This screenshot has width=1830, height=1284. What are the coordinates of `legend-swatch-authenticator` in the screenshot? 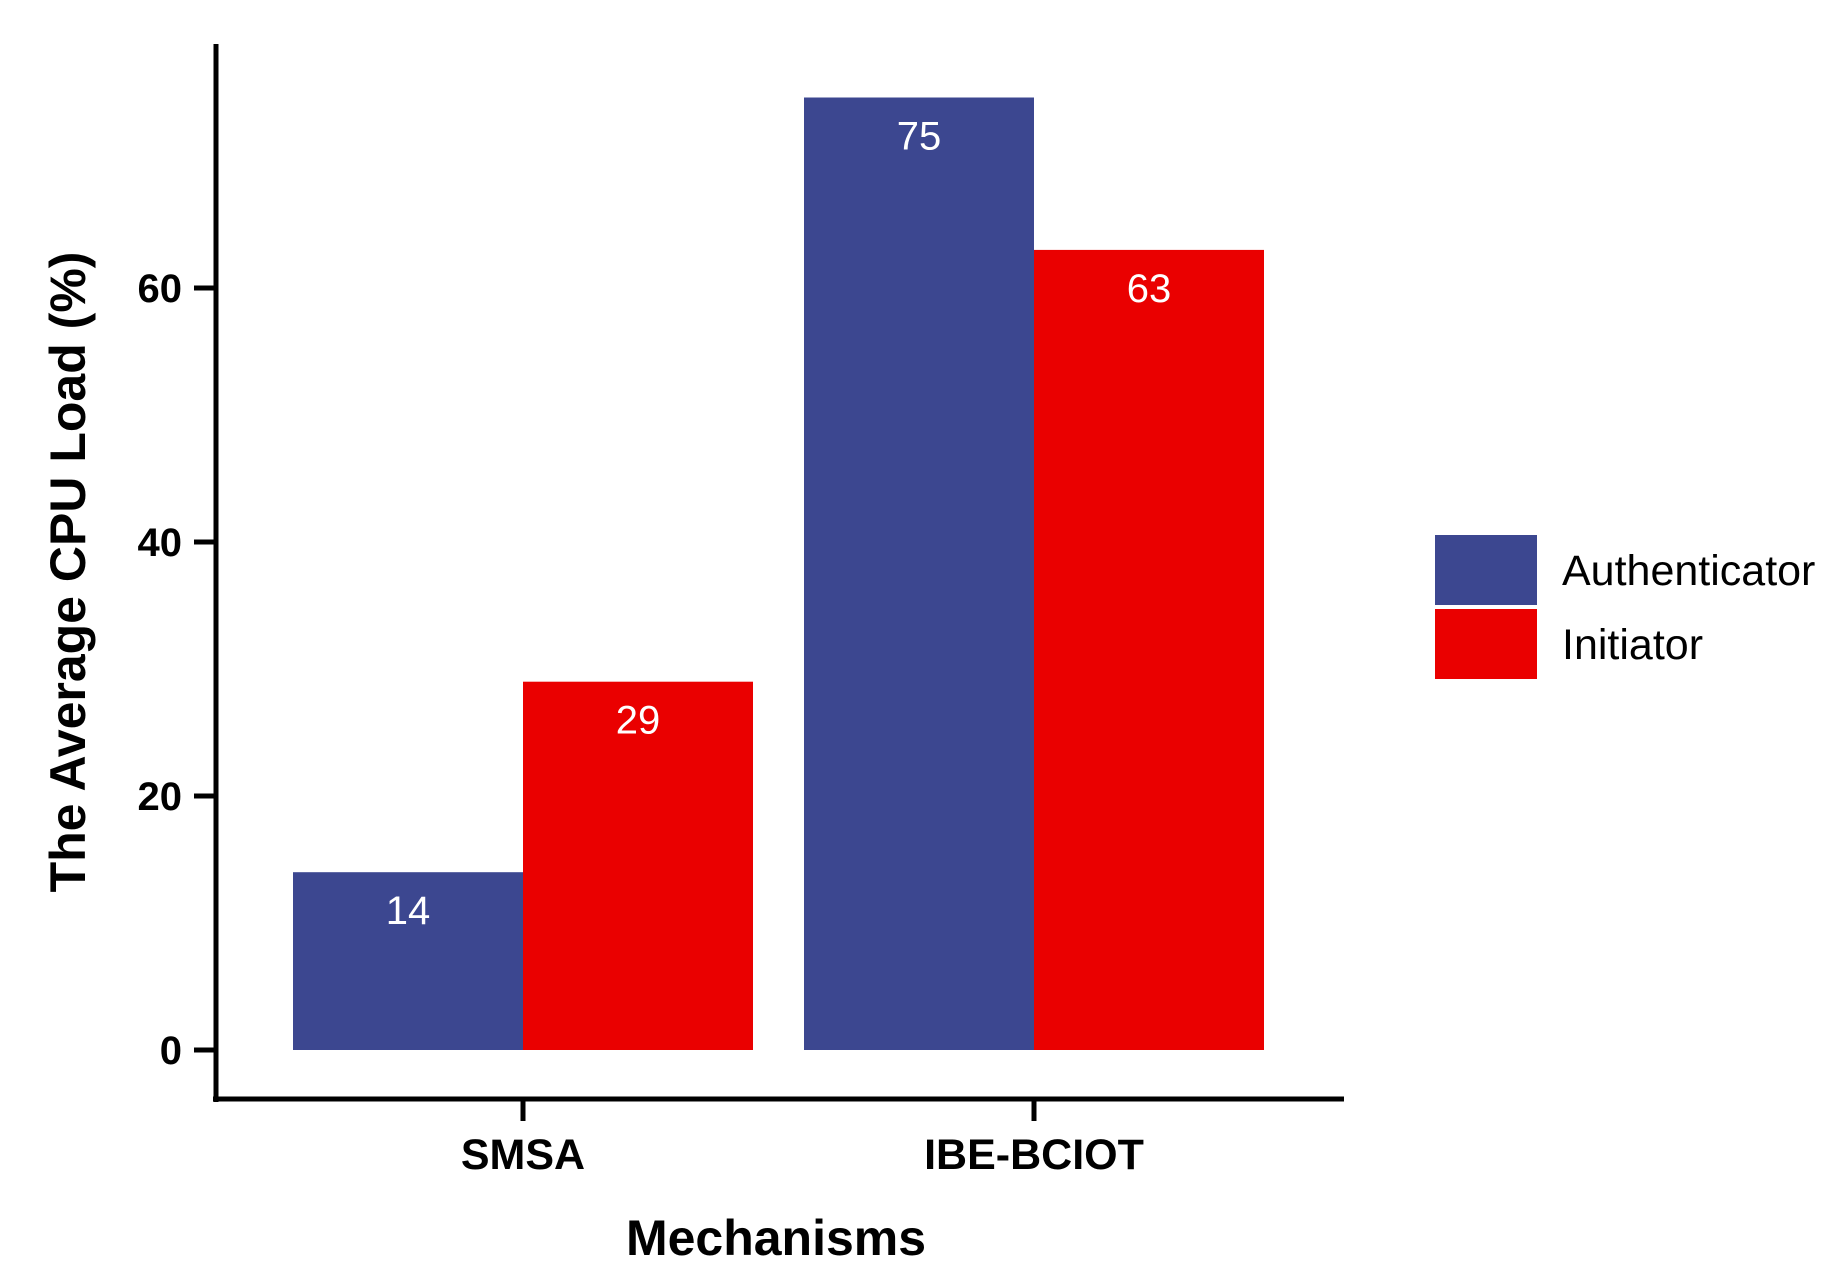 It's located at (1486, 570).